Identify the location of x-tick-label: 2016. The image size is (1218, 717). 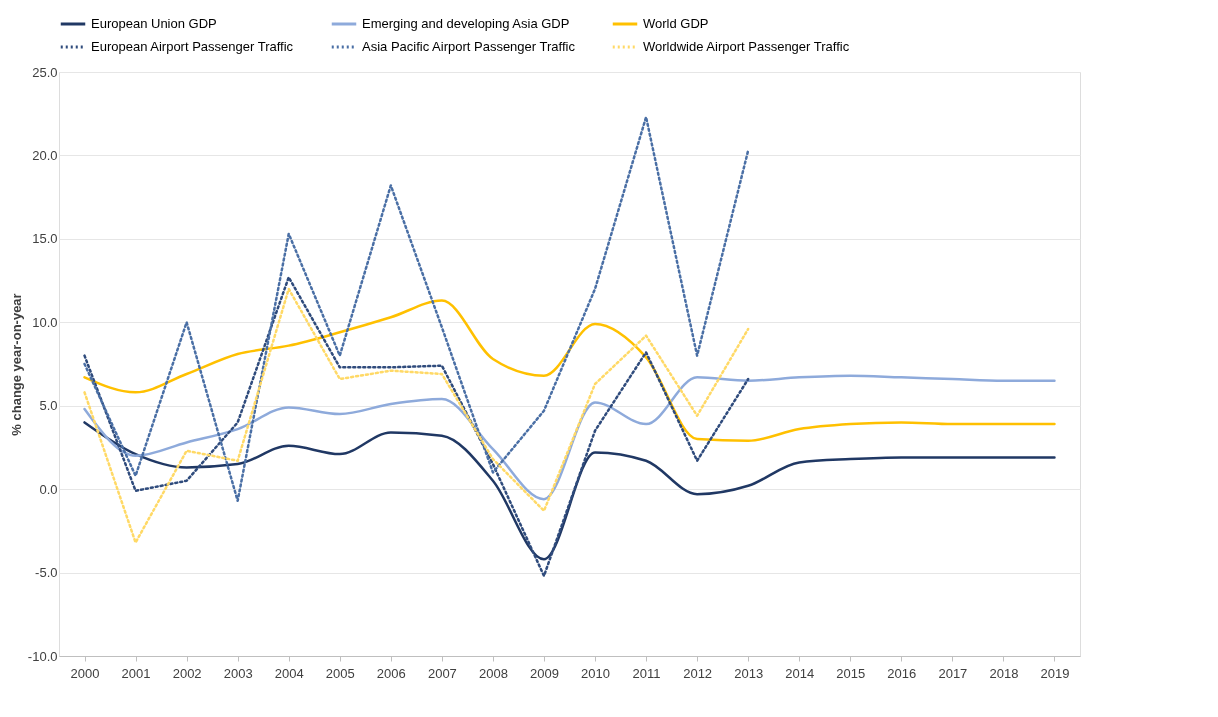
(902, 673).